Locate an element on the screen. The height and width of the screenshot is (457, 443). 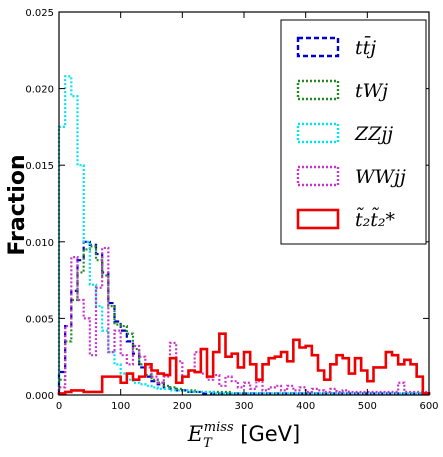
x-axis-label-sub: T is located at coordinates (208, 443).